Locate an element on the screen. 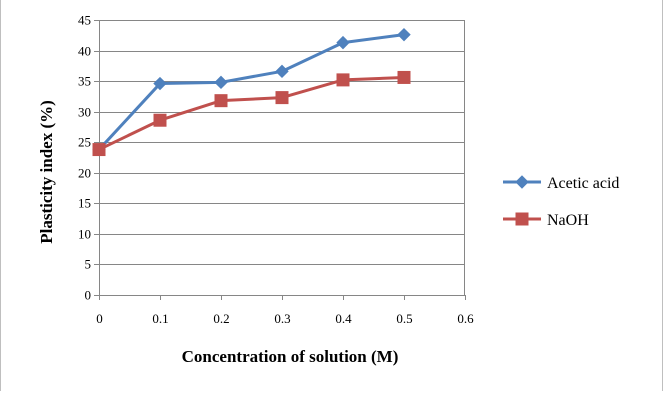  y-tick-label: 5 is located at coordinates (88, 264).